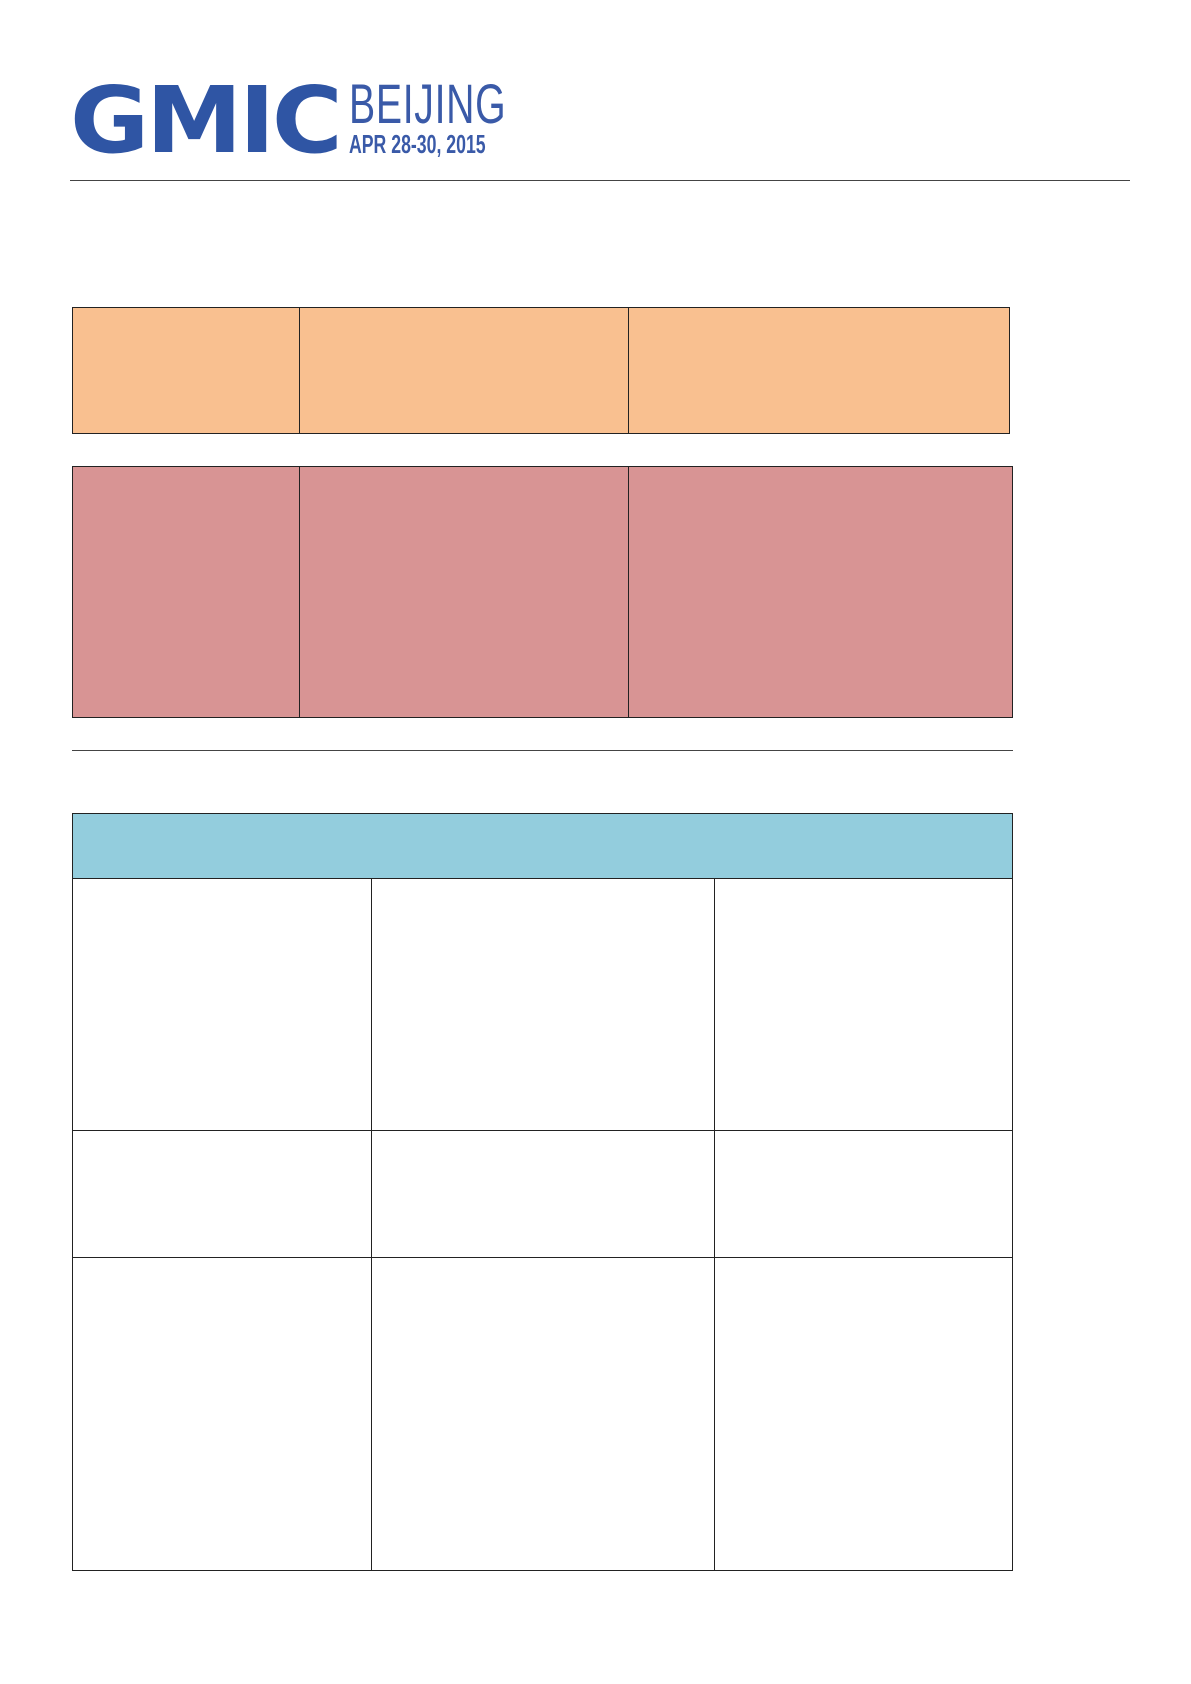 Image resolution: width=1191 pixels, height=1684 pixels. Describe the element at coordinates (542, 750) in the screenshot. I see `section-divider` at that location.